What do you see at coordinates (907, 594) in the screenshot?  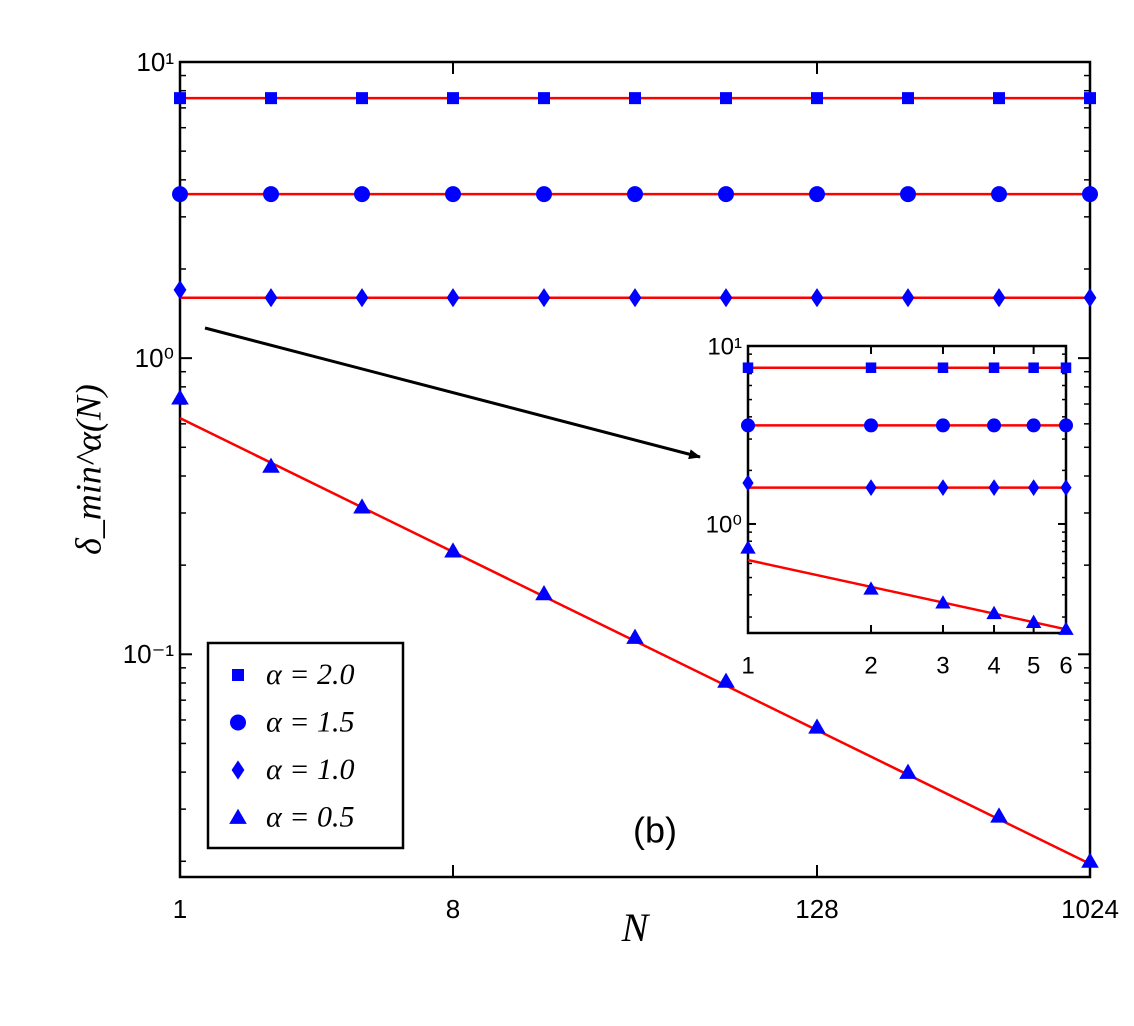 I see `fit-line` at bounding box center [907, 594].